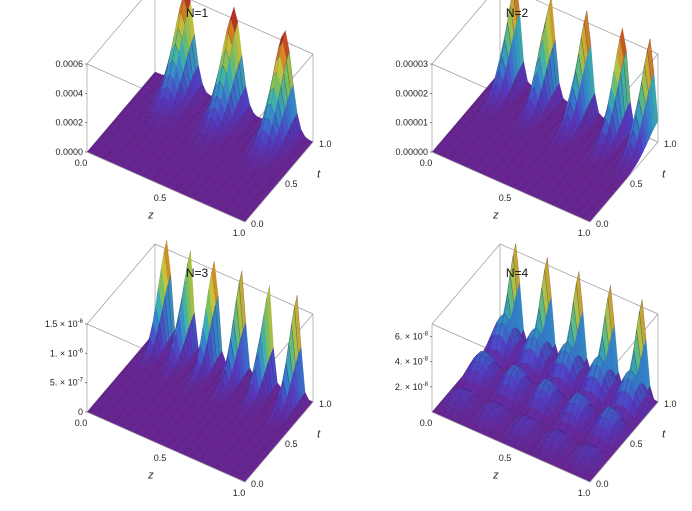  I want to click on z-tick-label: 2. × 10-8, so click(412, 387).